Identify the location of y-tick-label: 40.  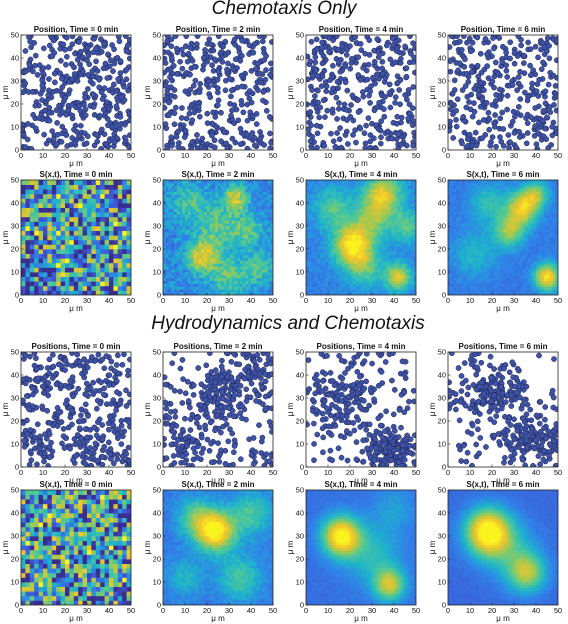
(442, 58).